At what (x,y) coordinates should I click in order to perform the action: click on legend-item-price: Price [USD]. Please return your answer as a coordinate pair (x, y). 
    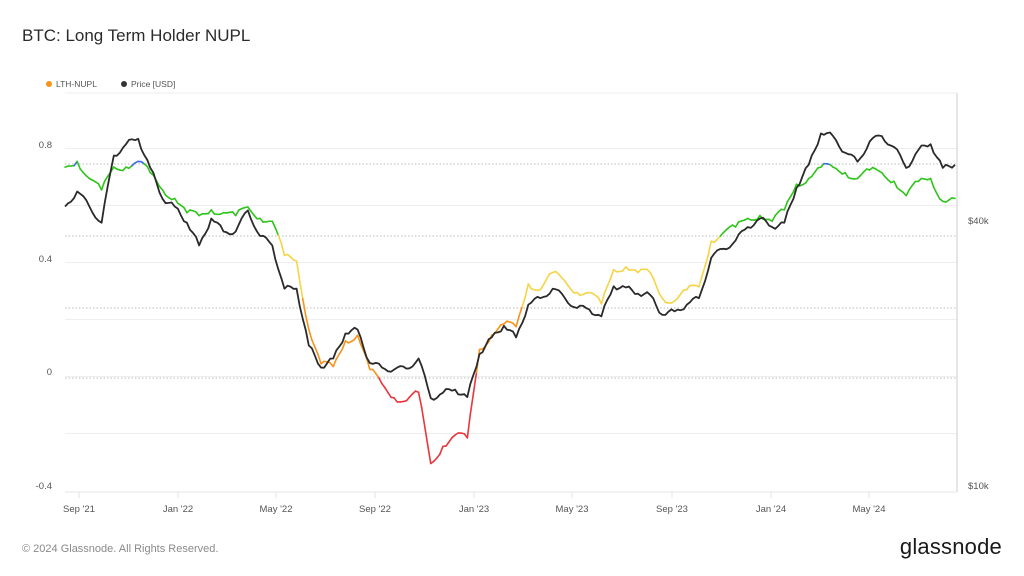
    Looking at the image, I should click on (148, 84).